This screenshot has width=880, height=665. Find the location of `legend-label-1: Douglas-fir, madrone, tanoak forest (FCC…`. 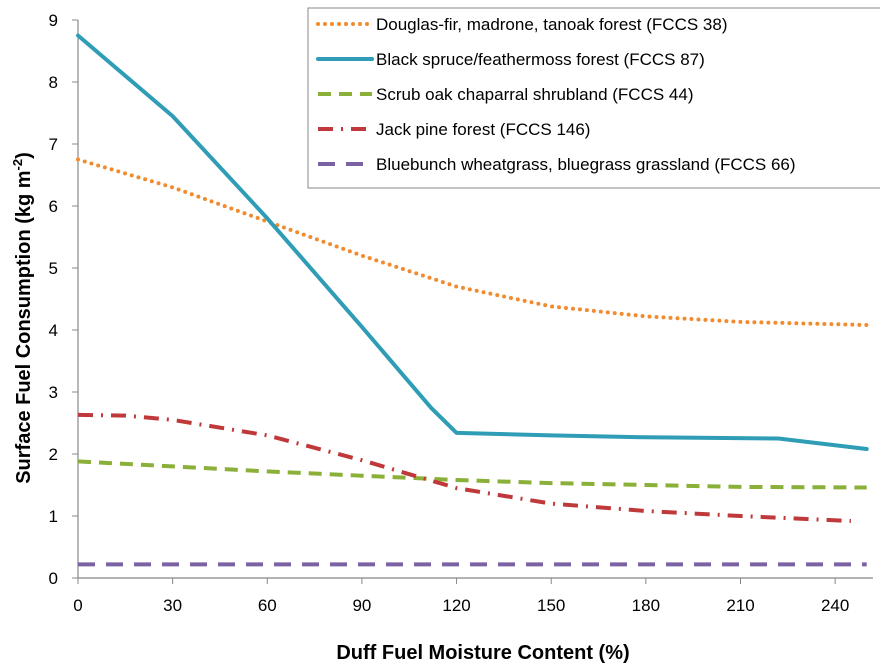

legend-label-1: Douglas-fir, madrone, tanoak forest (FCC… is located at coordinates (551, 24).